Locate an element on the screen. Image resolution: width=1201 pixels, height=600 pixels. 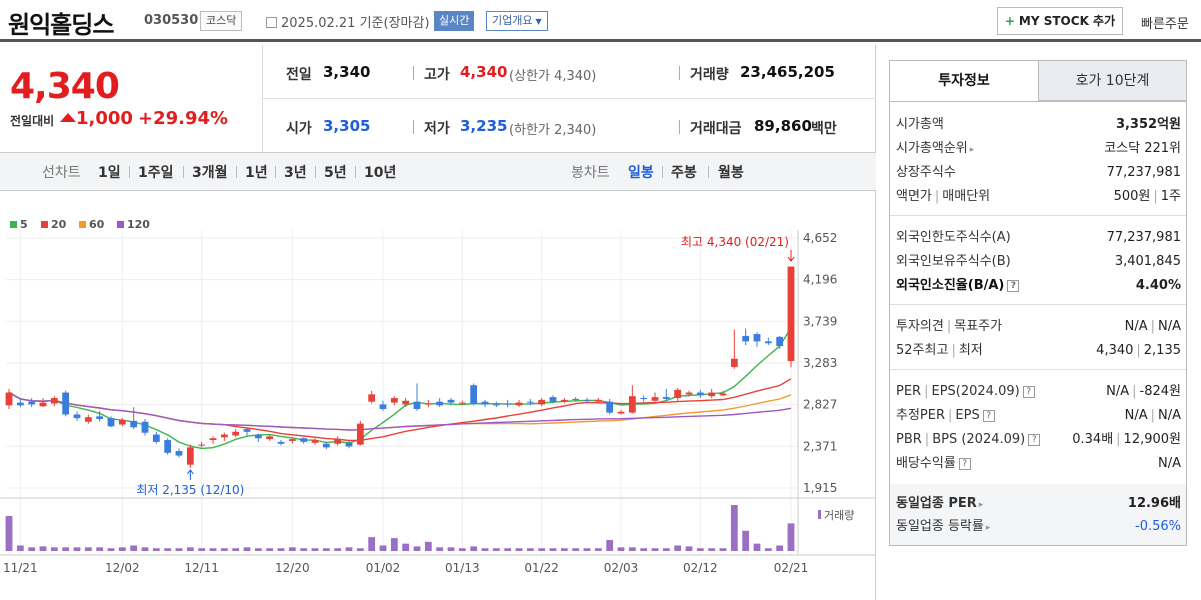
period-3y: 3년 is located at coordinates (295, 173).